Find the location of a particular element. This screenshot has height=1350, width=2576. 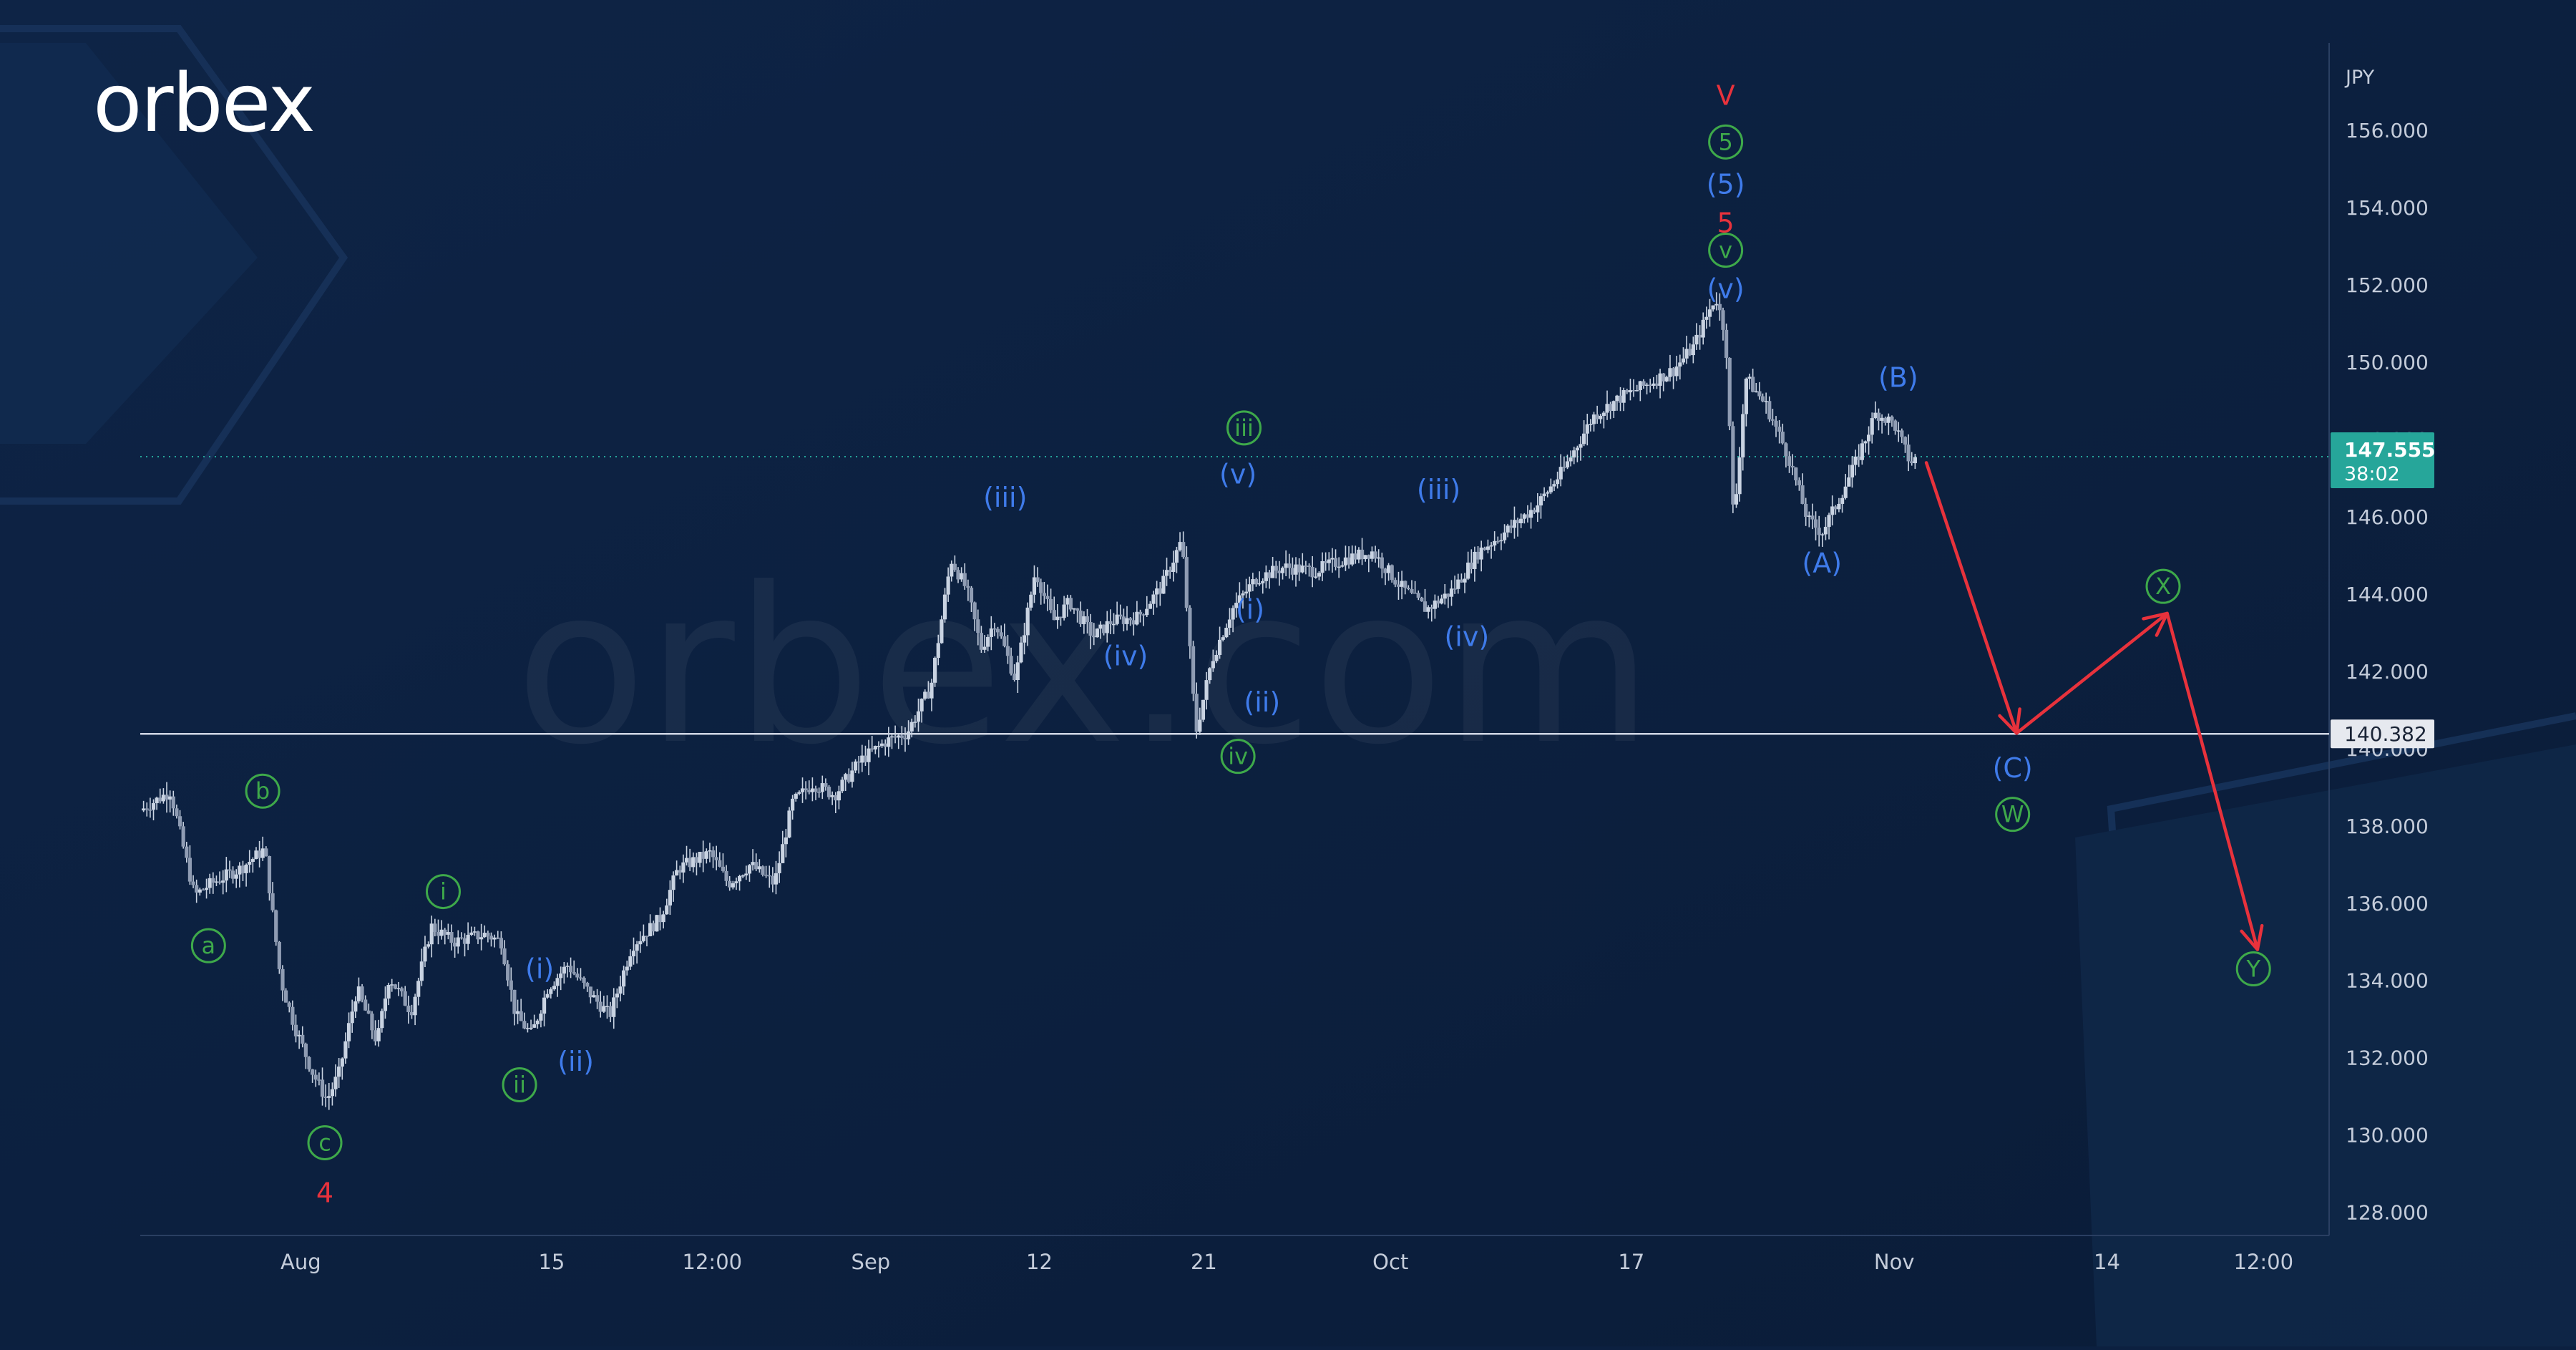

wave-label-text: (i) is located at coordinates (539, 969).